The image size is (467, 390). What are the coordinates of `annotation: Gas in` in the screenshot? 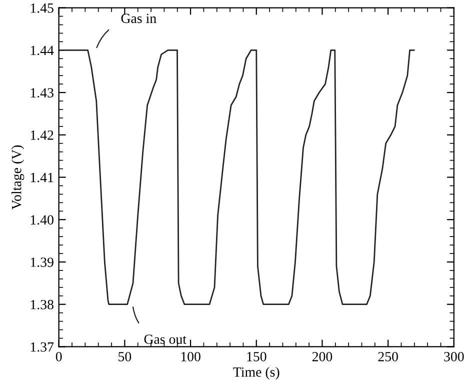 It's located at (138, 19).